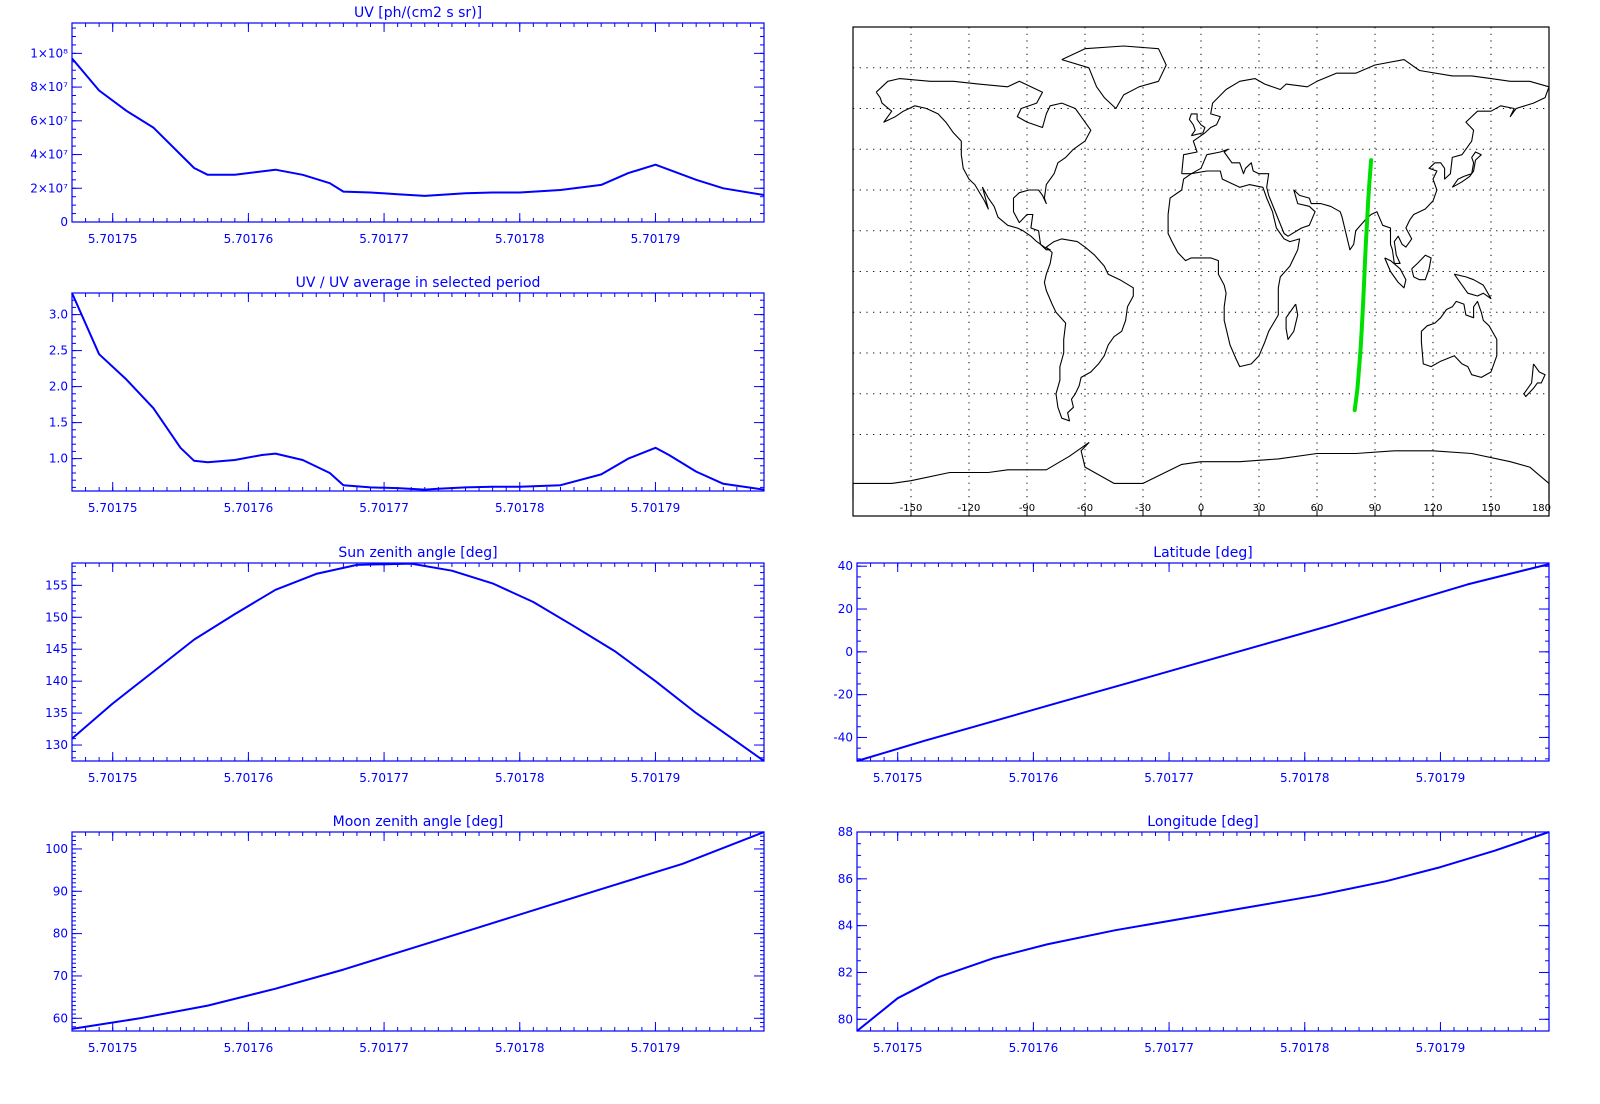 The image size is (1600, 1104). I want to click on y-tick-label: 1.0, so click(58, 459).